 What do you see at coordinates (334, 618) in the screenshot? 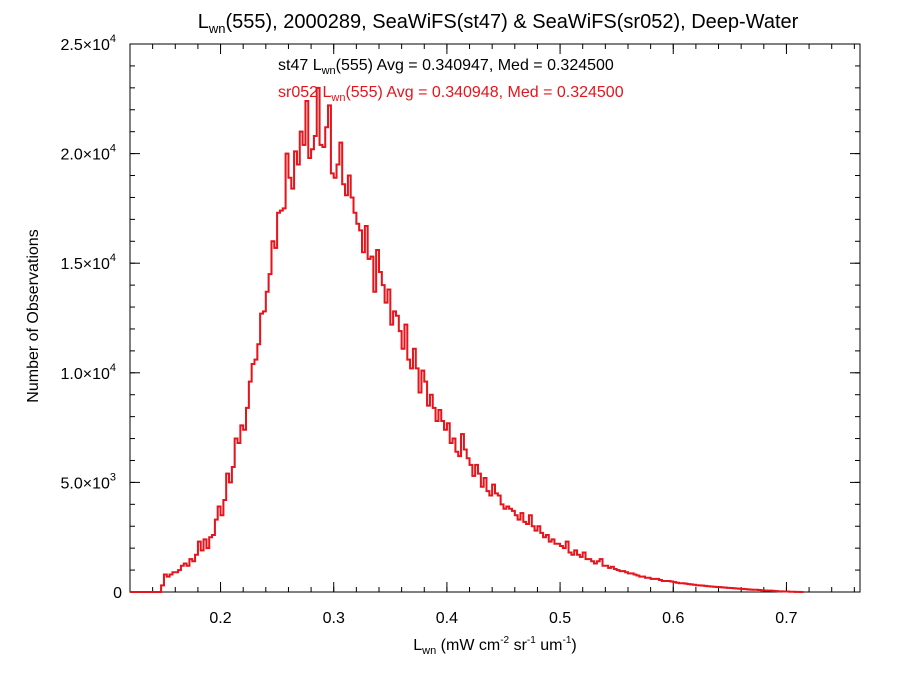
I see `x-tick-label: 0.3` at bounding box center [334, 618].